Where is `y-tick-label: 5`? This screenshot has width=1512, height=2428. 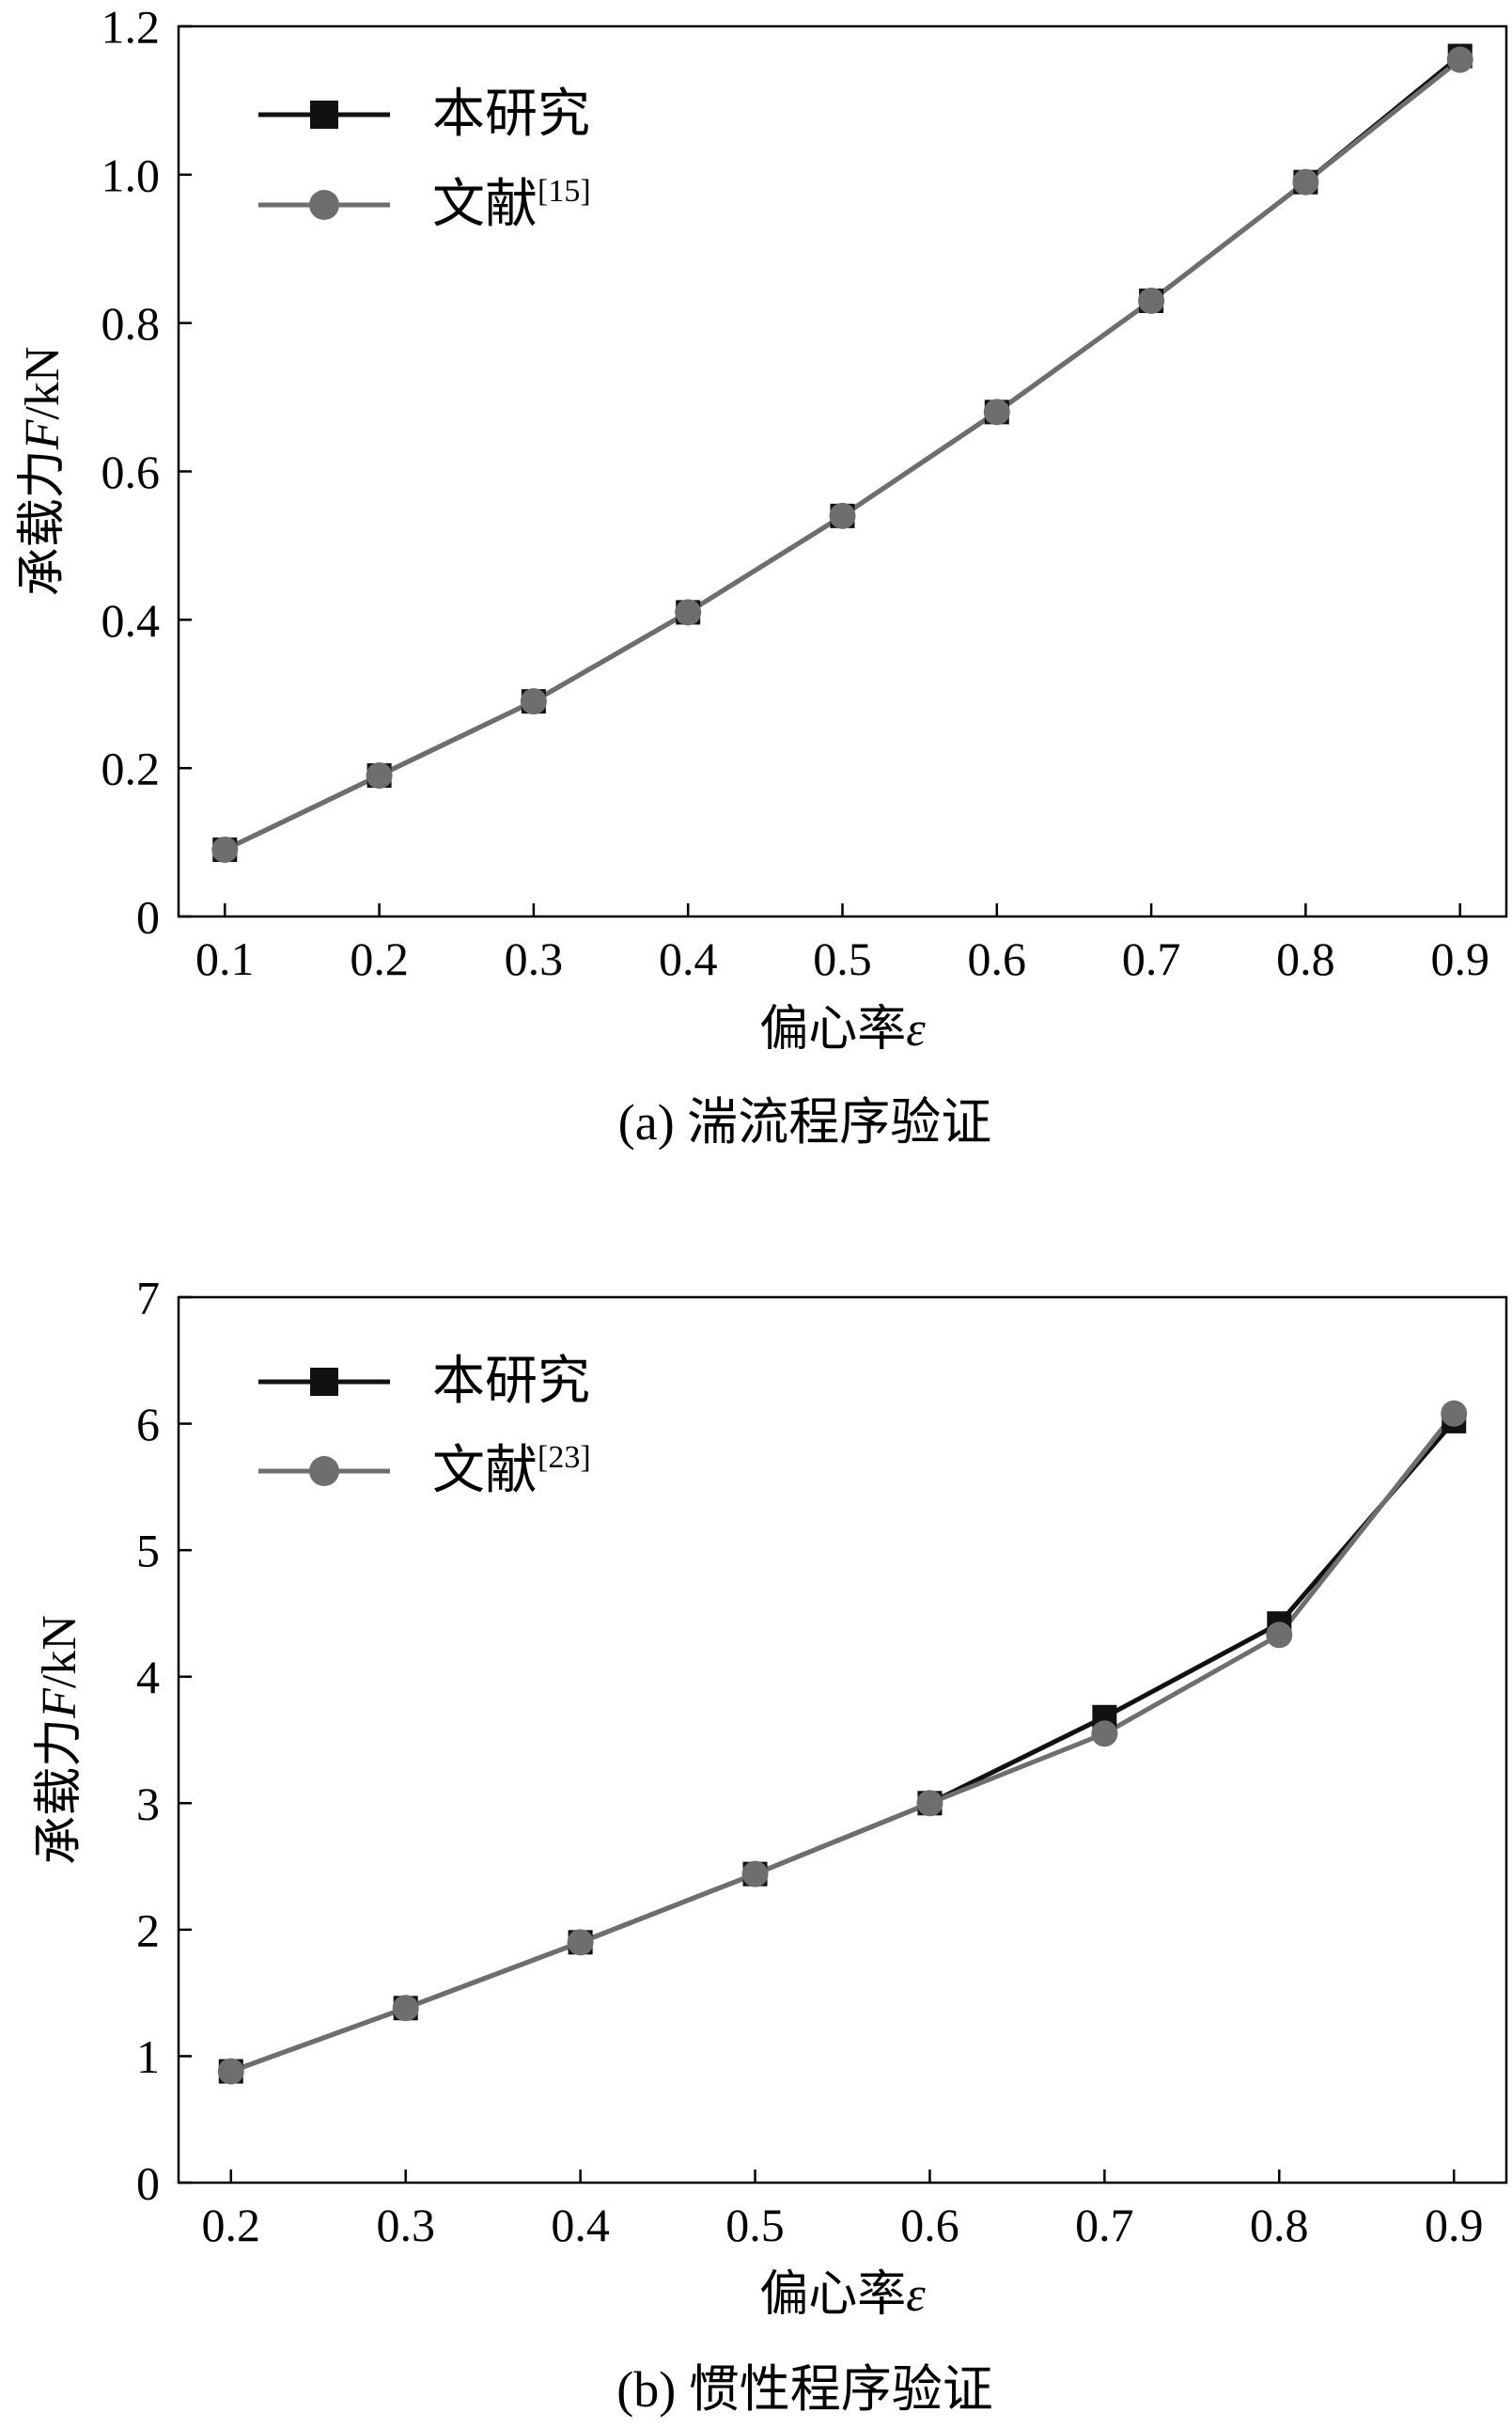 y-tick-label: 5 is located at coordinates (148, 1551).